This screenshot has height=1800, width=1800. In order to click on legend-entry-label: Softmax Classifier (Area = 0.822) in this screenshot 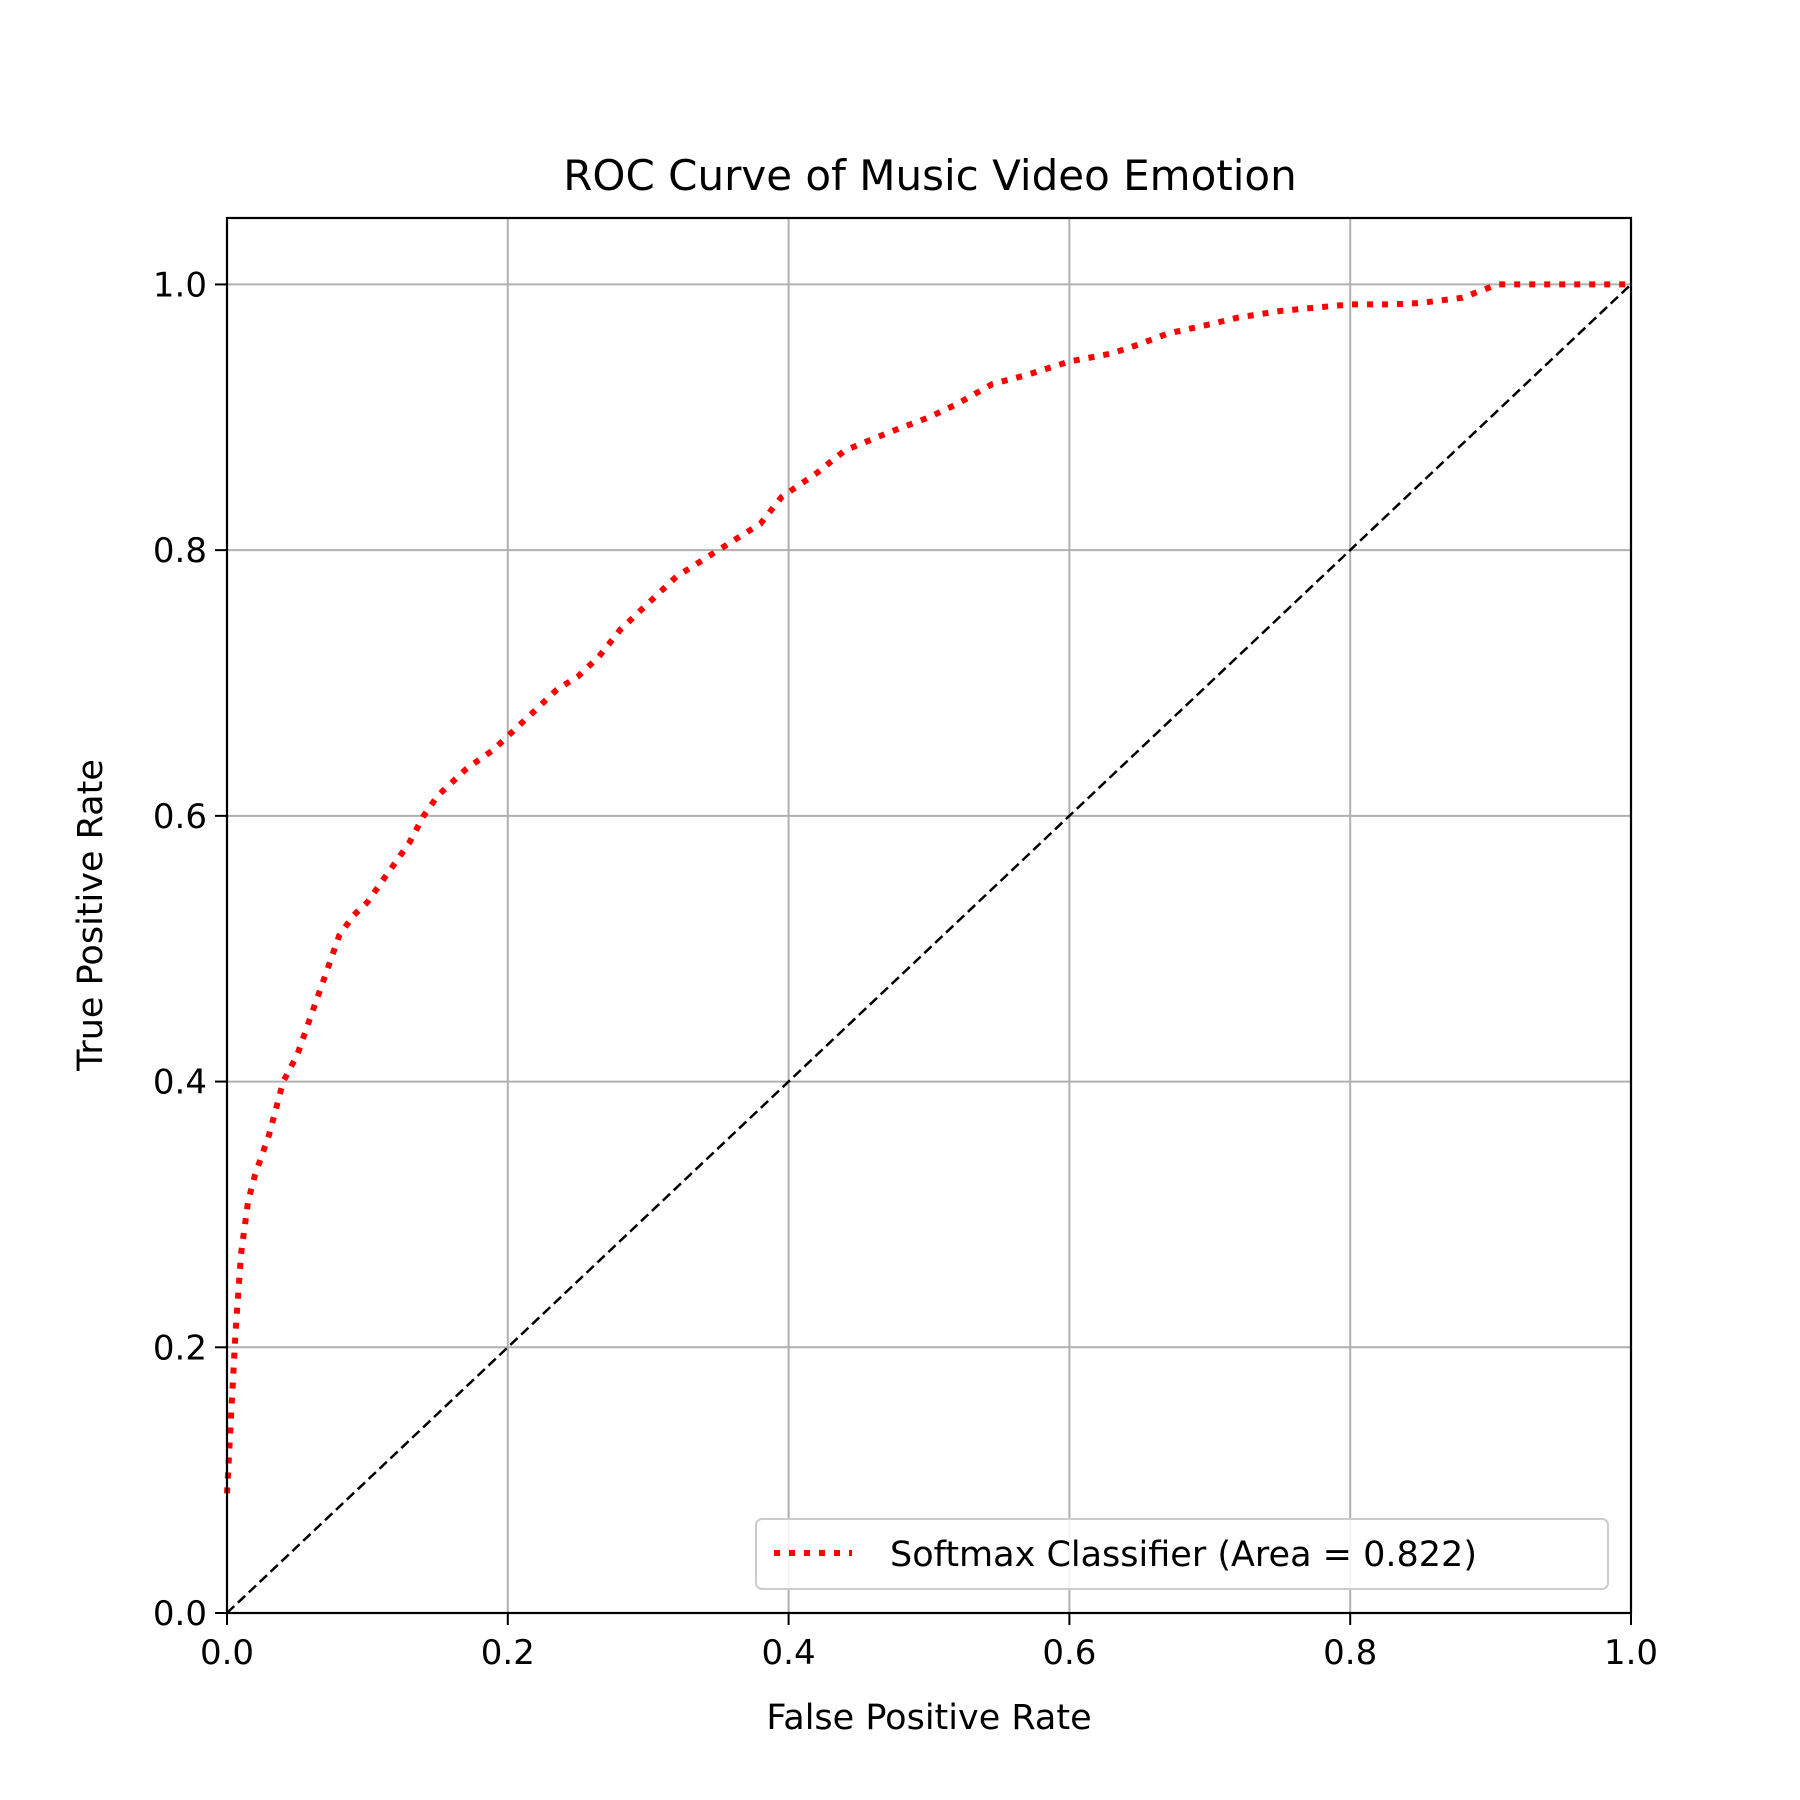, I will do `click(1183, 1555)`.